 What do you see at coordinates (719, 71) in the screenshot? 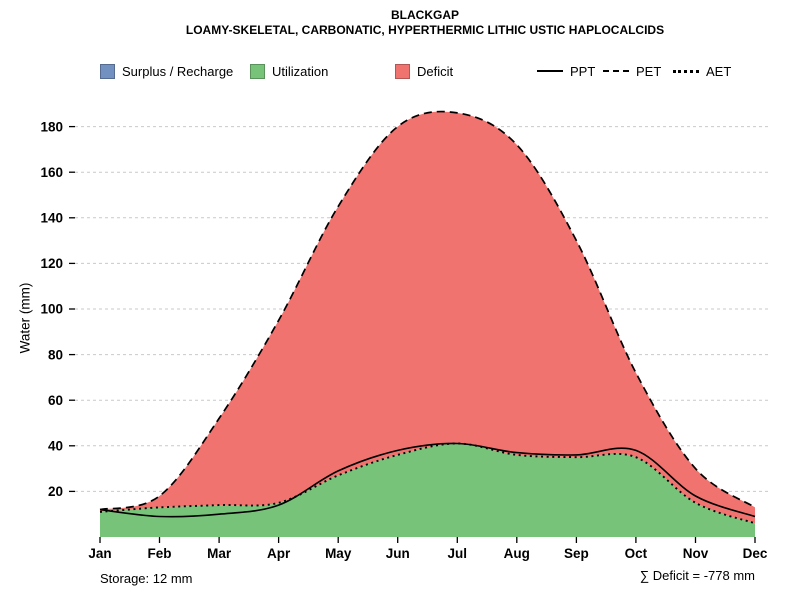
I see `legend-label-aet: AET` at bounding box center [719, 71].